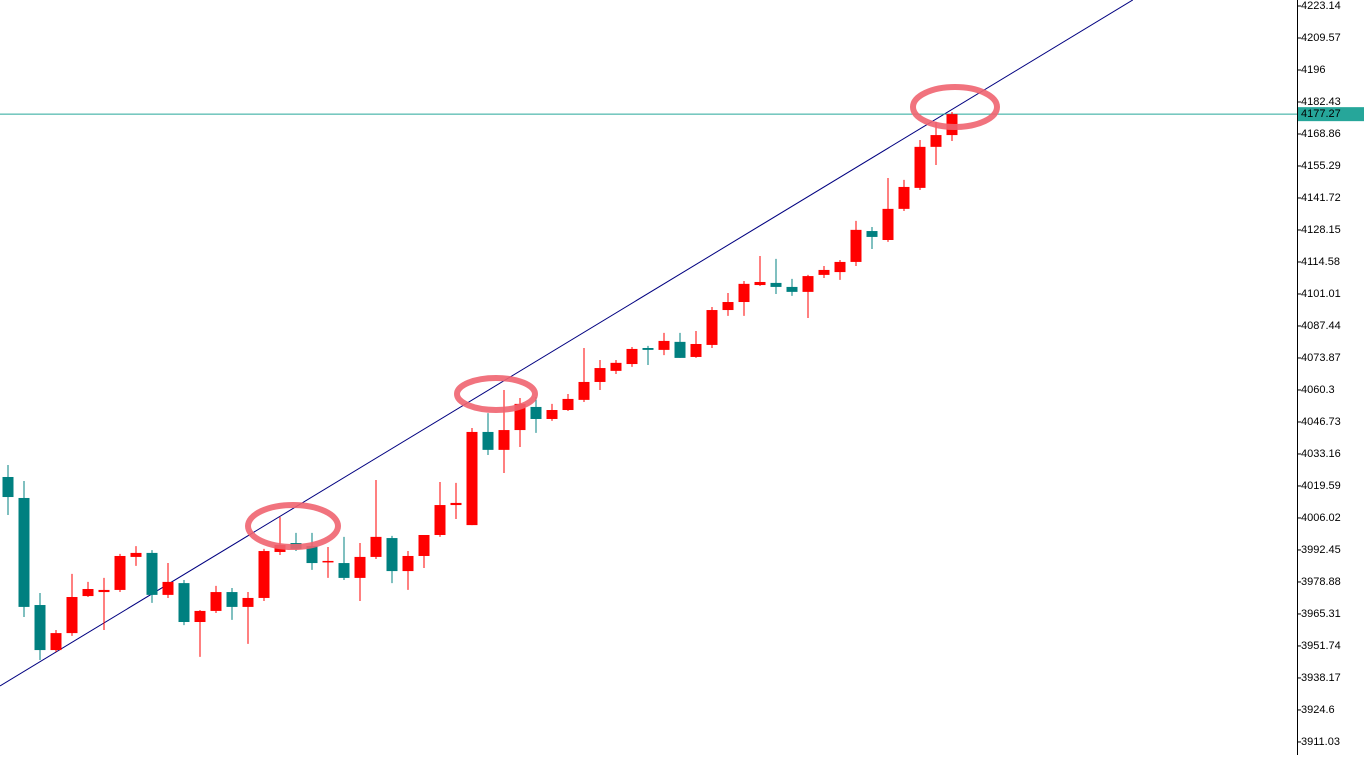  What do you see at coordinates (1321, 422) in the screenshot?
I see `y-tick-label: 4046.73` at bounding box center [1321, 422].